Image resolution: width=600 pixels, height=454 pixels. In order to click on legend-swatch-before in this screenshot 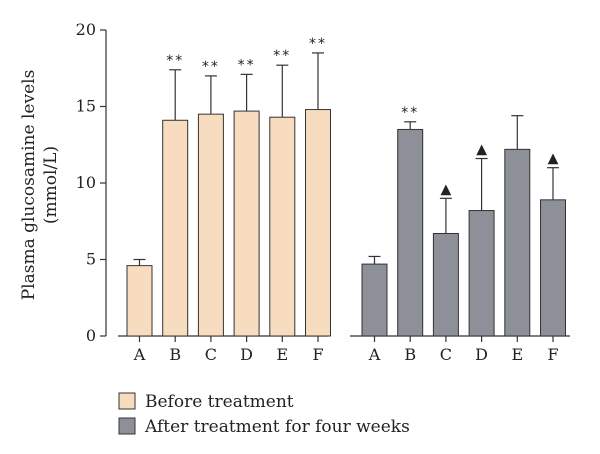, I will do `click(127, 401)`.